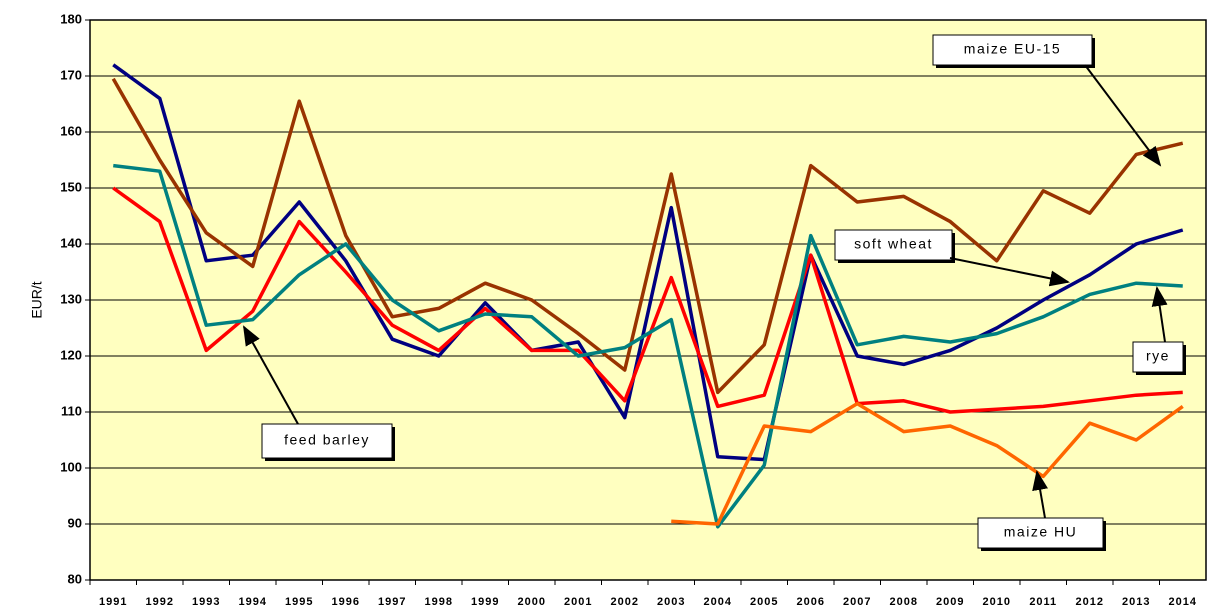 Image resolution: width=1208 pixels, height=608 pixels. What do you see at coordinates (671, 602) in the screenshot?
I see `x-tick-label: 2003` at bounding box center [671, 602].